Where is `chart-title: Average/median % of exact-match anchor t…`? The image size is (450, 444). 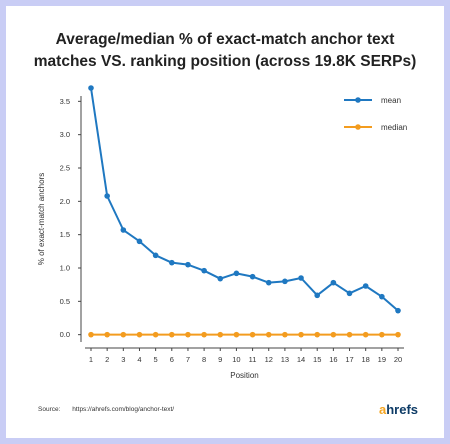
chart-title: Average/median % of exact-match anchor t… is located at coordinates (225, 51).